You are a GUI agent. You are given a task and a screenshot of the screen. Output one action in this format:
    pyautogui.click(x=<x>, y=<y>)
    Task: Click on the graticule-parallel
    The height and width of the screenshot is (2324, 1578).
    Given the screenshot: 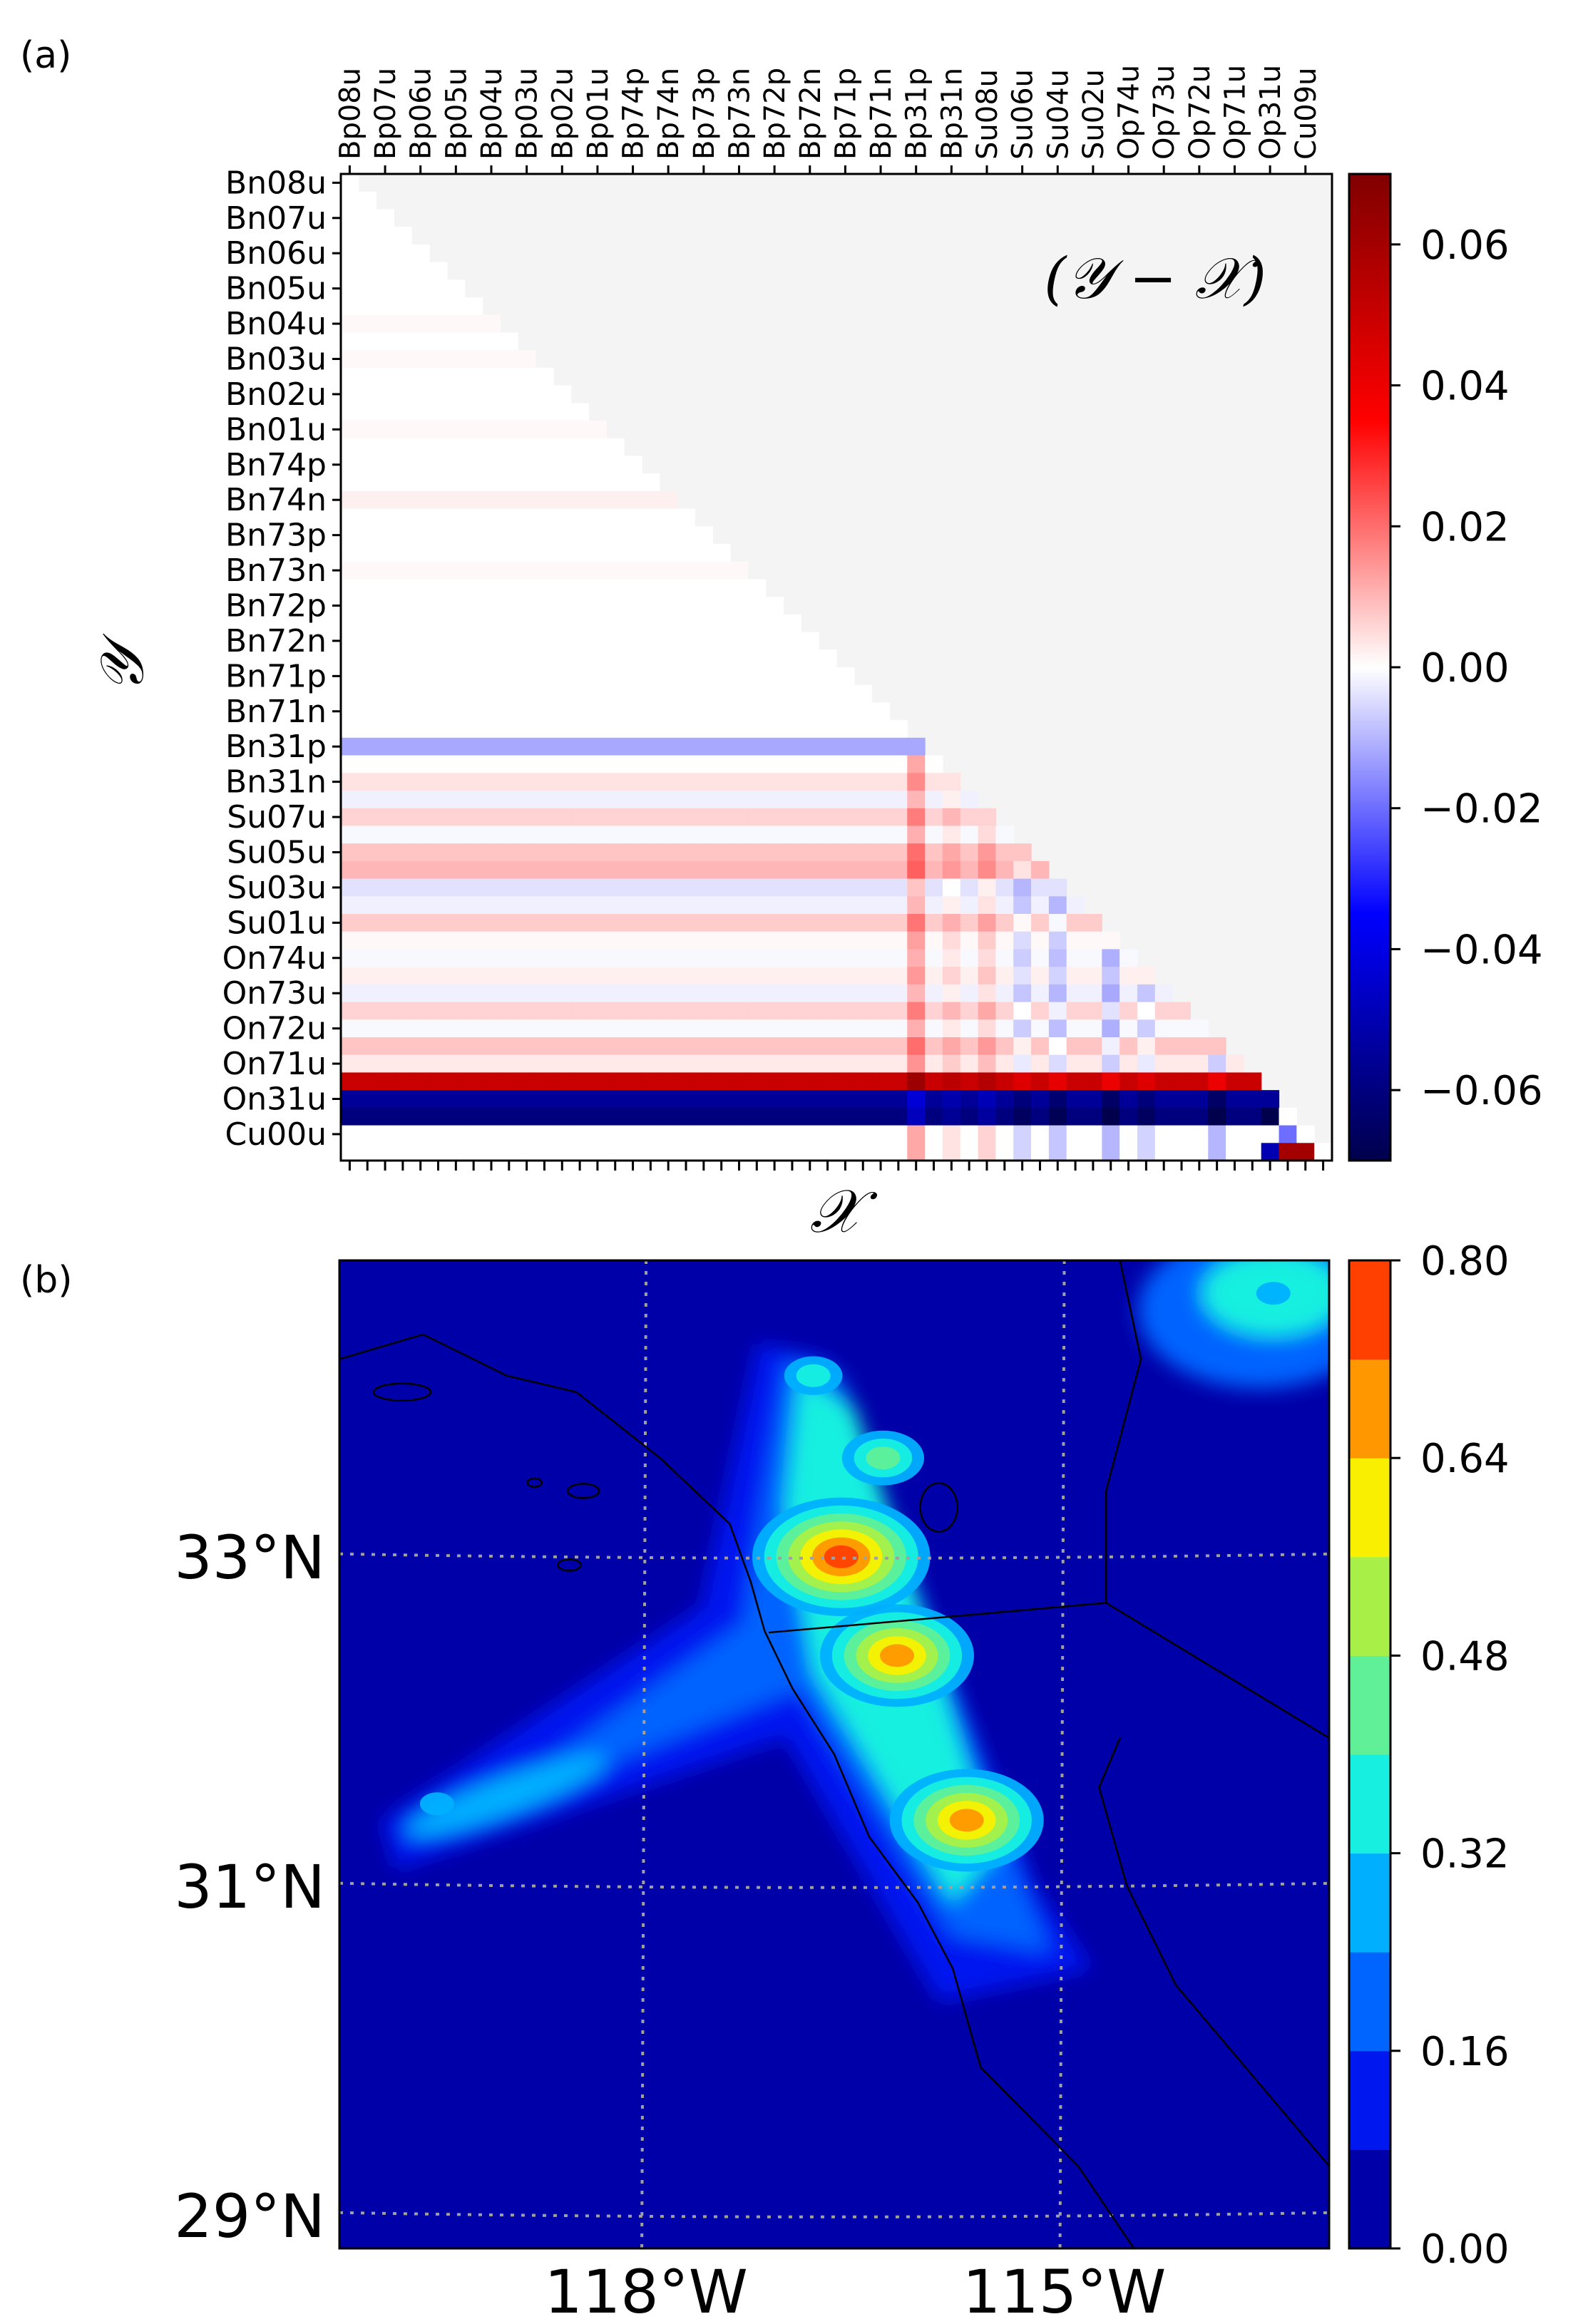 What is the action you would take?
    pyautogui.click(x=834, y=2214)
    